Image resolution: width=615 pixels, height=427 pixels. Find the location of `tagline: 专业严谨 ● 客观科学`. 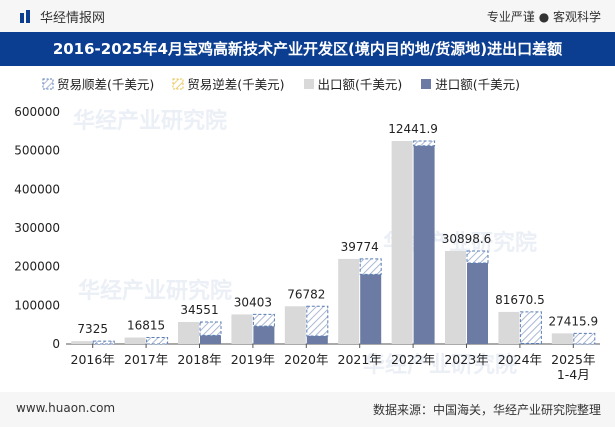

tagline: 专业严谨 ● 客观科学 is located at coordinates (543, 17).